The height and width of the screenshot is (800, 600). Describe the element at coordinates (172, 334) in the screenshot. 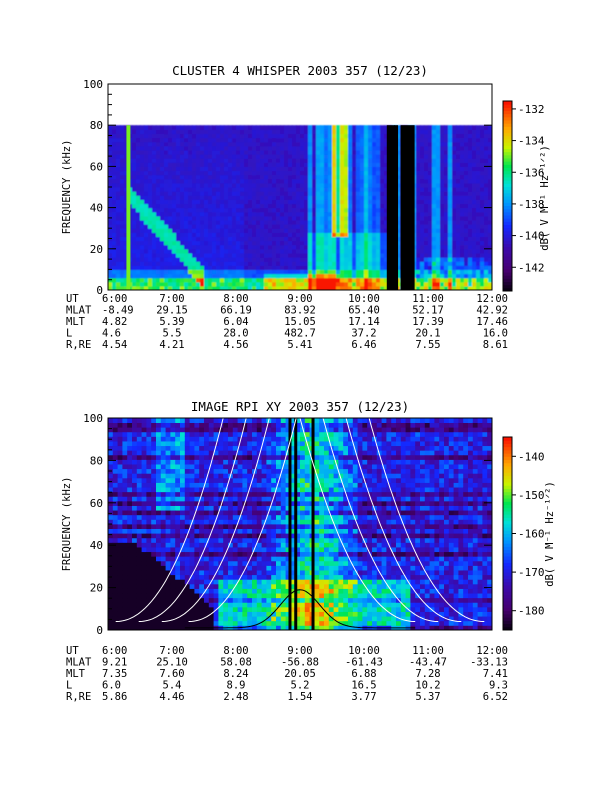

I see `chart-1-ephemeris-cell: 5.5` at that location.